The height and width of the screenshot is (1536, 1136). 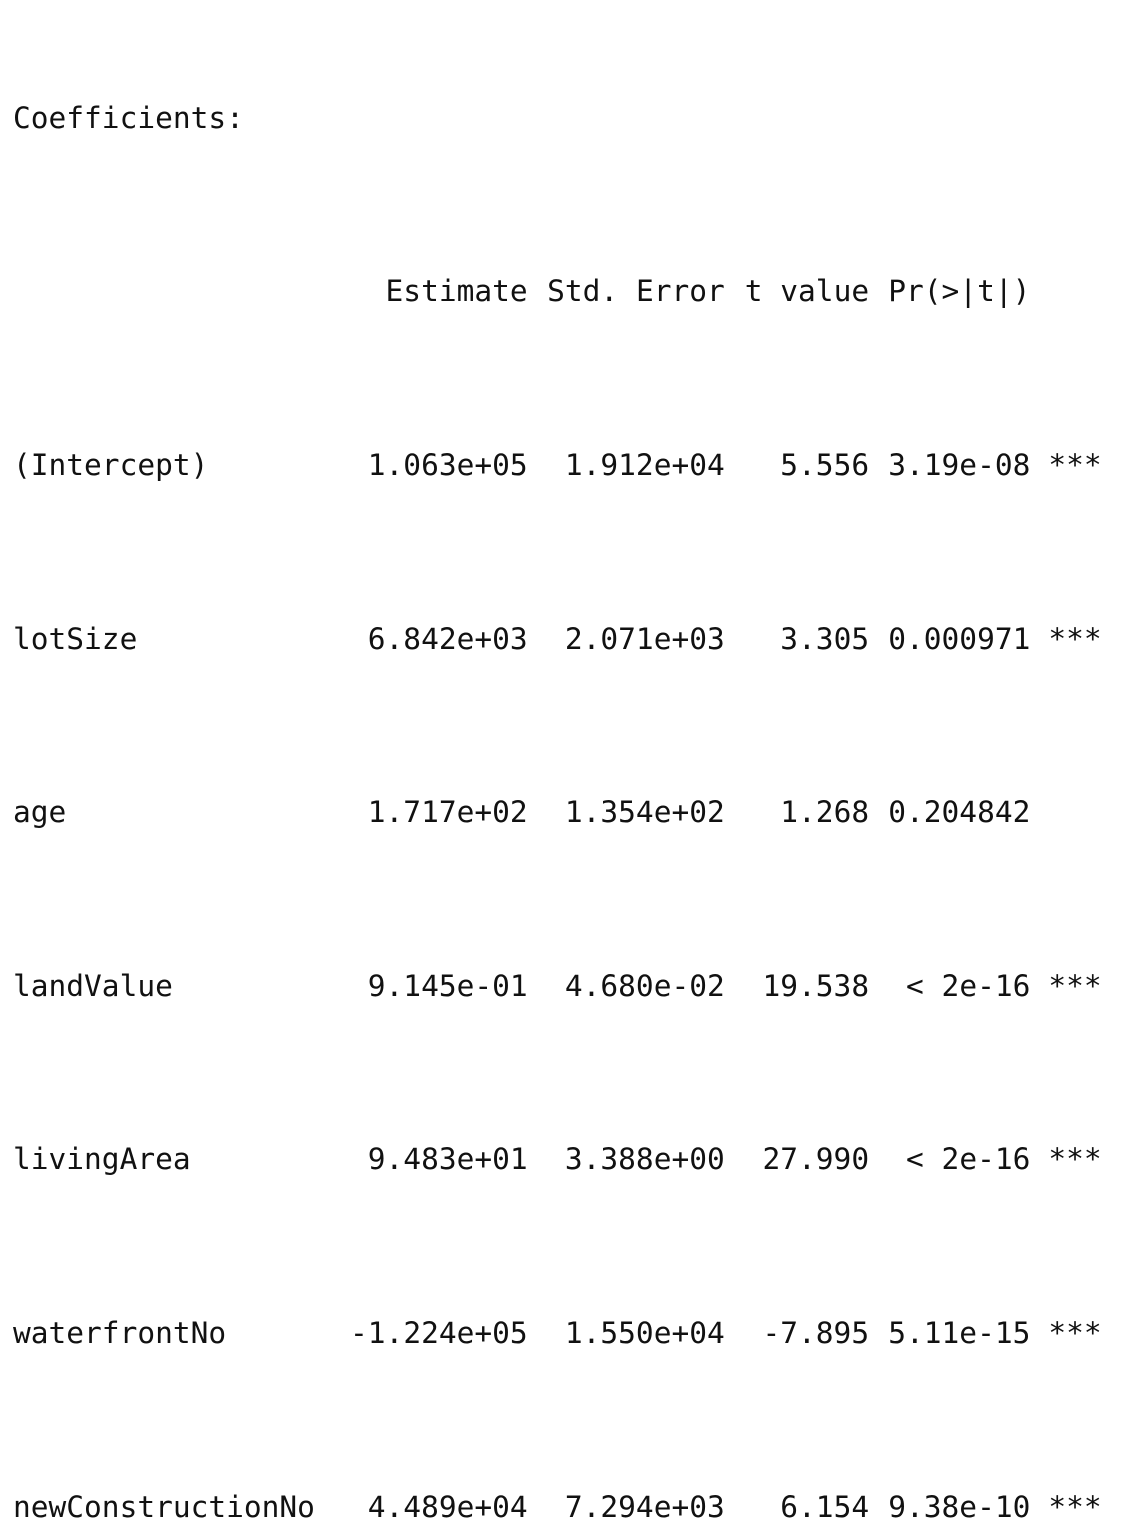 I want to click on t-value: 1.268, so click(x=825, y=812).